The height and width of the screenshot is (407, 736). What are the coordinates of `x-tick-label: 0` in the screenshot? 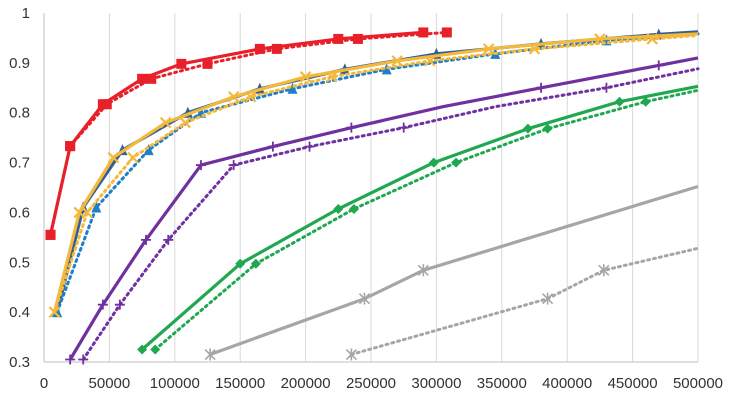 It's located at (44, 383).